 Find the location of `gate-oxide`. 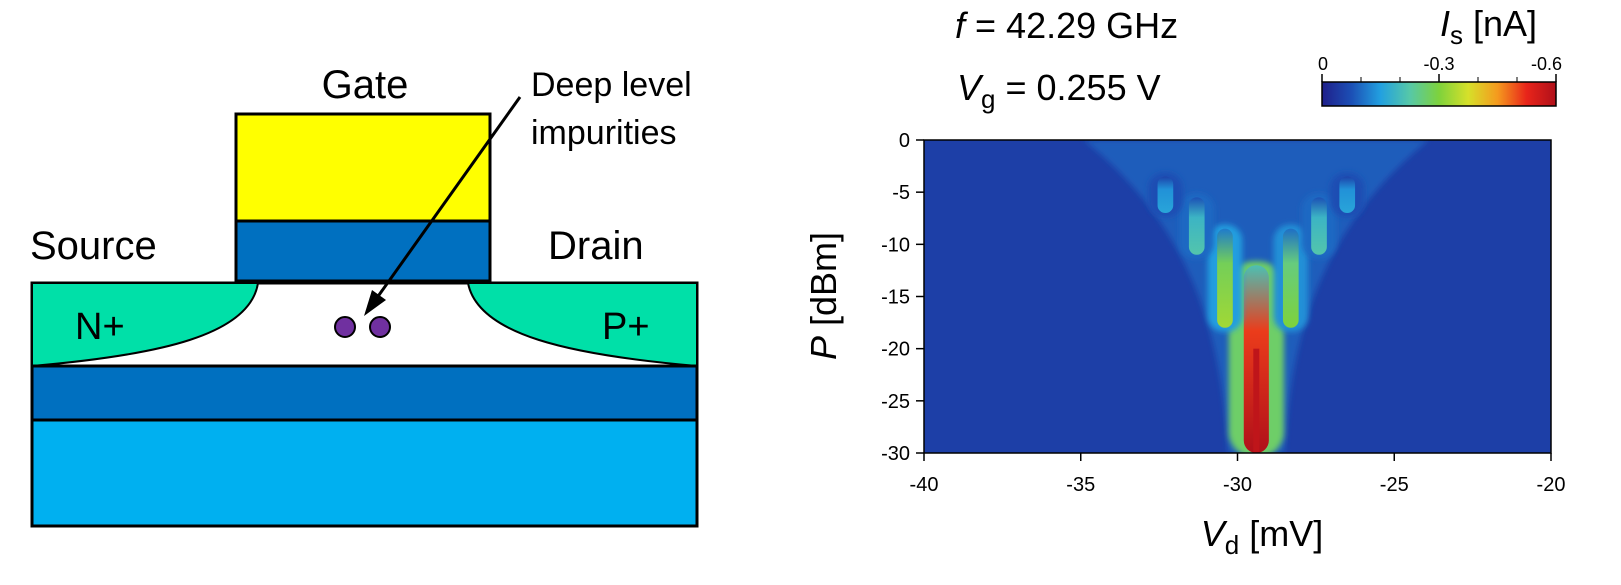

gate-oxide is located at coordinates (363, 251).